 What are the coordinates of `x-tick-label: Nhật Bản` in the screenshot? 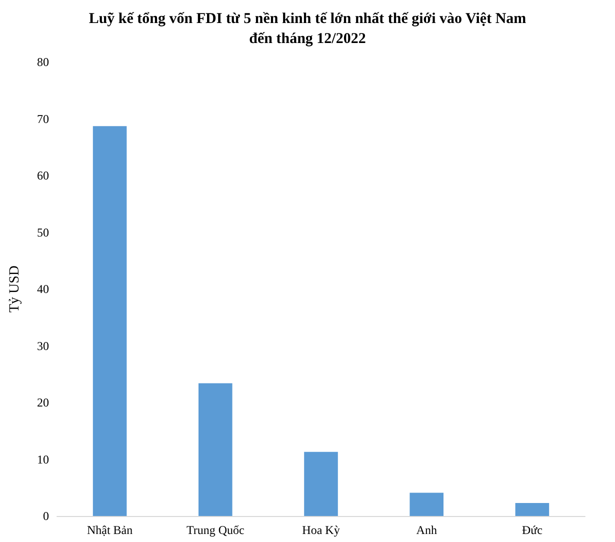 It's located at (109, 530).